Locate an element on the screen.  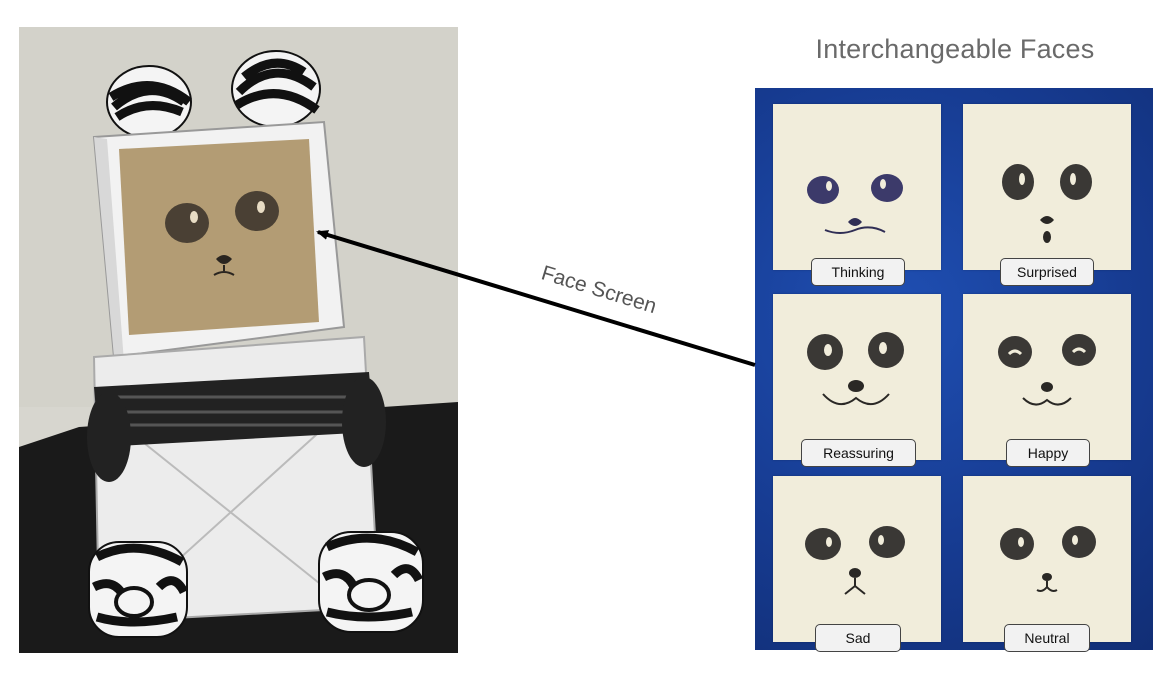
neutral-face-icon is located at coordinates (1048, 559).